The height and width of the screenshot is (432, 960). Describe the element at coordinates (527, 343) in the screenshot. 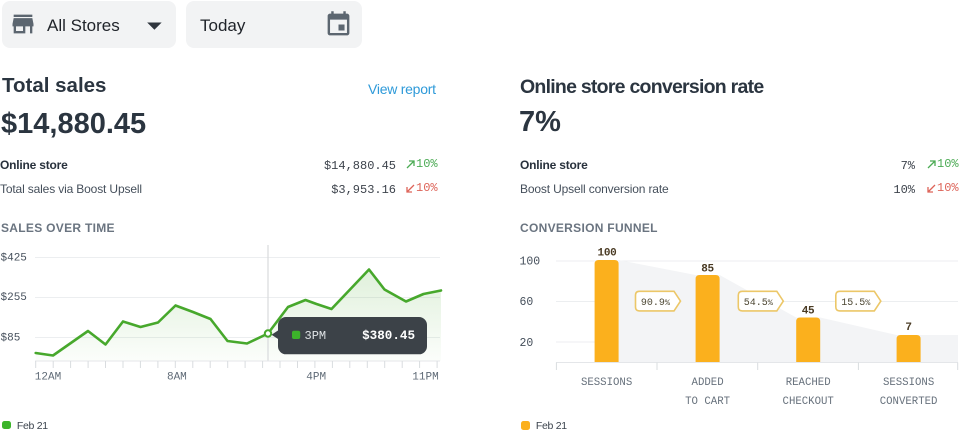

I see `svg-text: 20` at that location.